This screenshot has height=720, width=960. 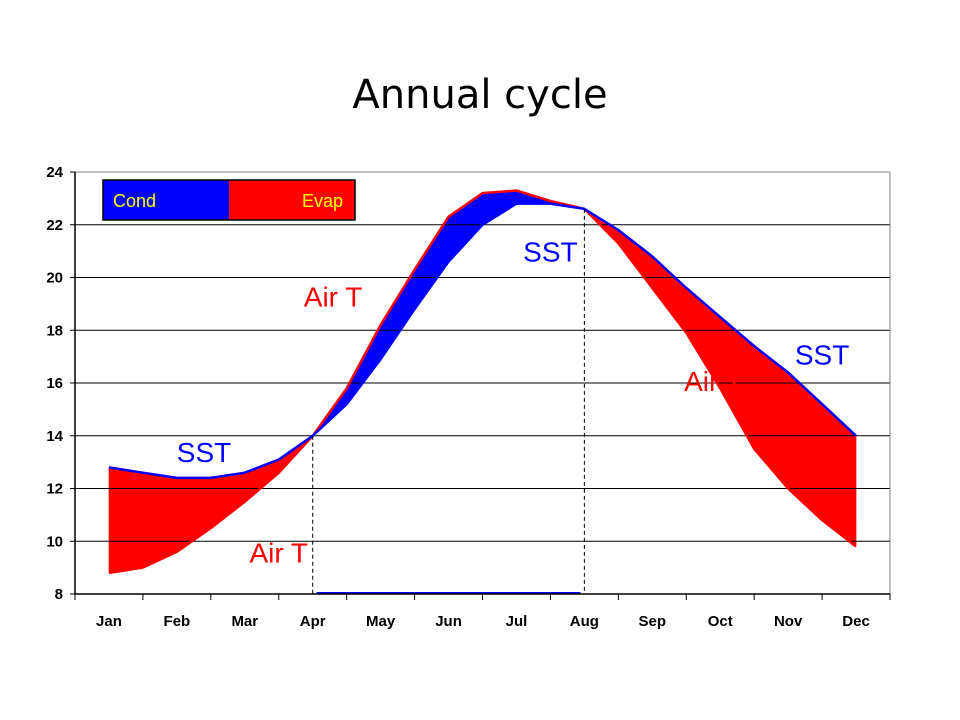 I want to click on y-tick-label: 20, so click(x=54, y=278).